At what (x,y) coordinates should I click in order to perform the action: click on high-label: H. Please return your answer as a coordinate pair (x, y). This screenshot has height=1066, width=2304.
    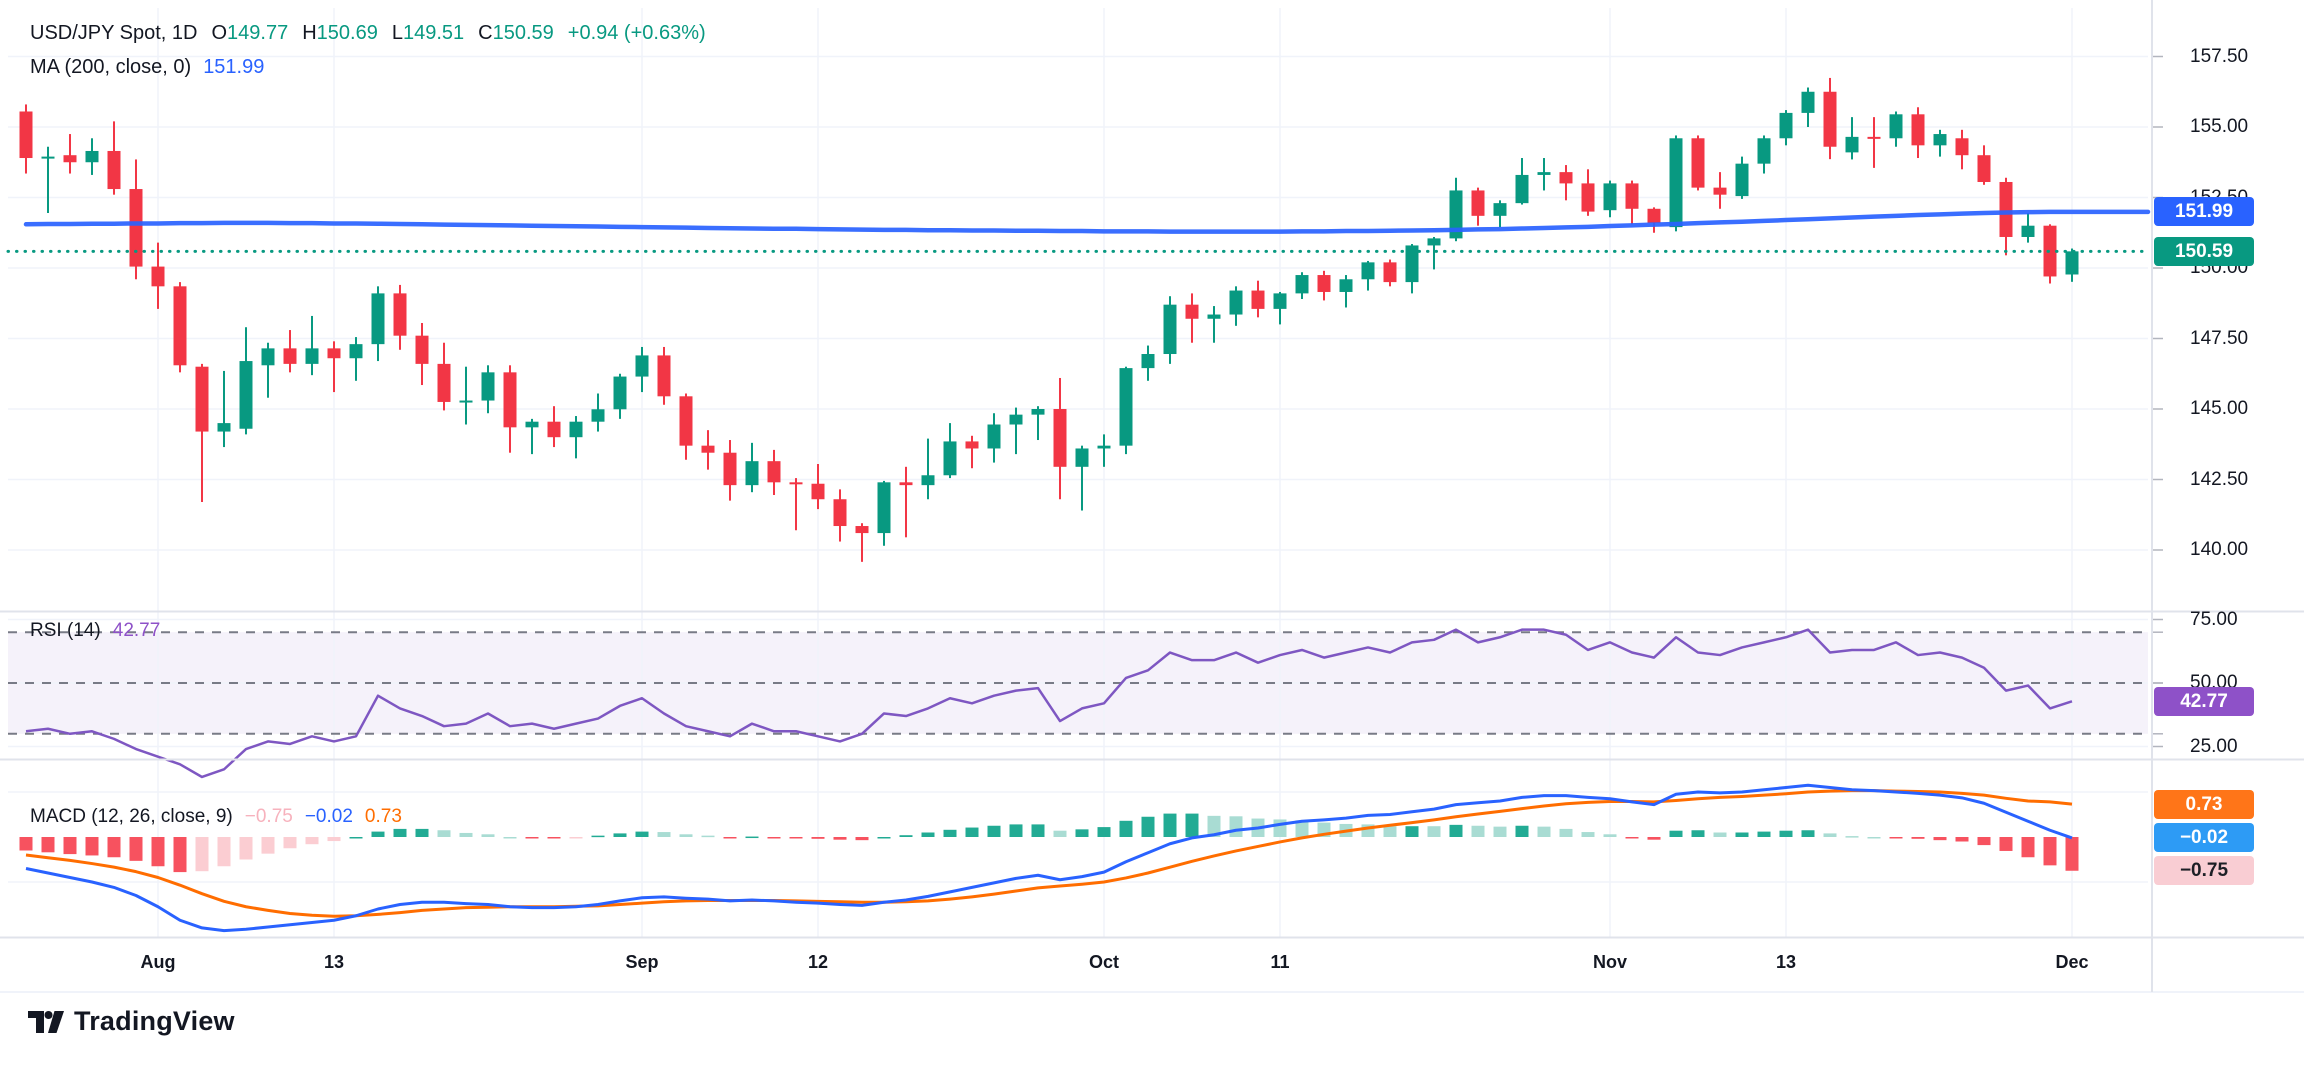
    Looking at the image, I should click on (309, 33).